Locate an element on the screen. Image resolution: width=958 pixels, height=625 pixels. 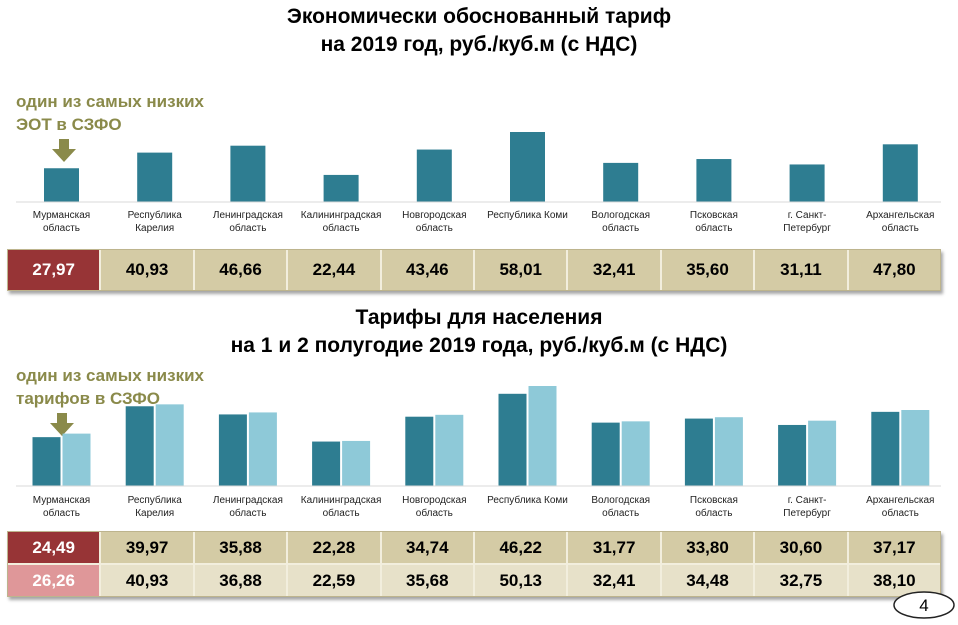
chart1-note: один из самых низких ЭОТ в СЗФО is located at coordinates (110, 113).